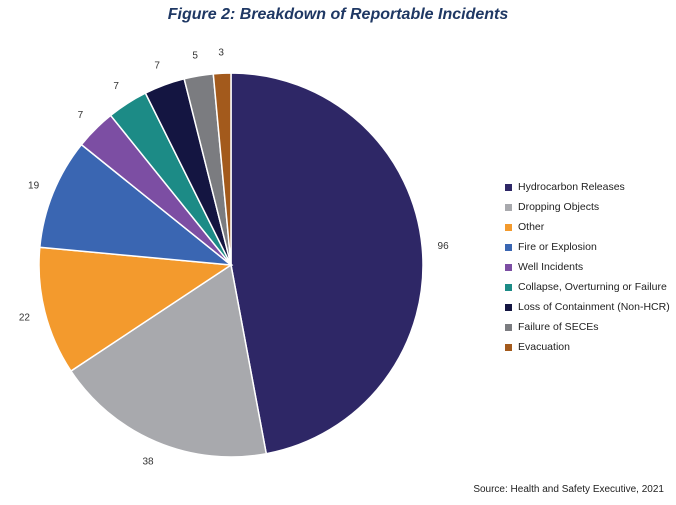 Image resolution: width=676 pixels, height=505 pixels. I want to click on legend-item: Failure of SECEs, so click(587, 327).